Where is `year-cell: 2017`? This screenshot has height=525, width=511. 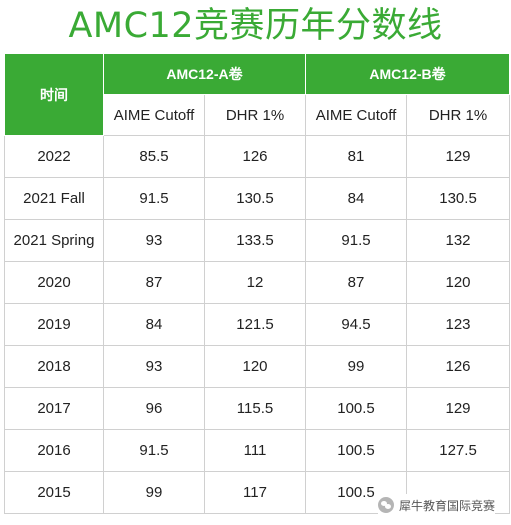 year-cell: 2017 is located at coordinates (54, 408).